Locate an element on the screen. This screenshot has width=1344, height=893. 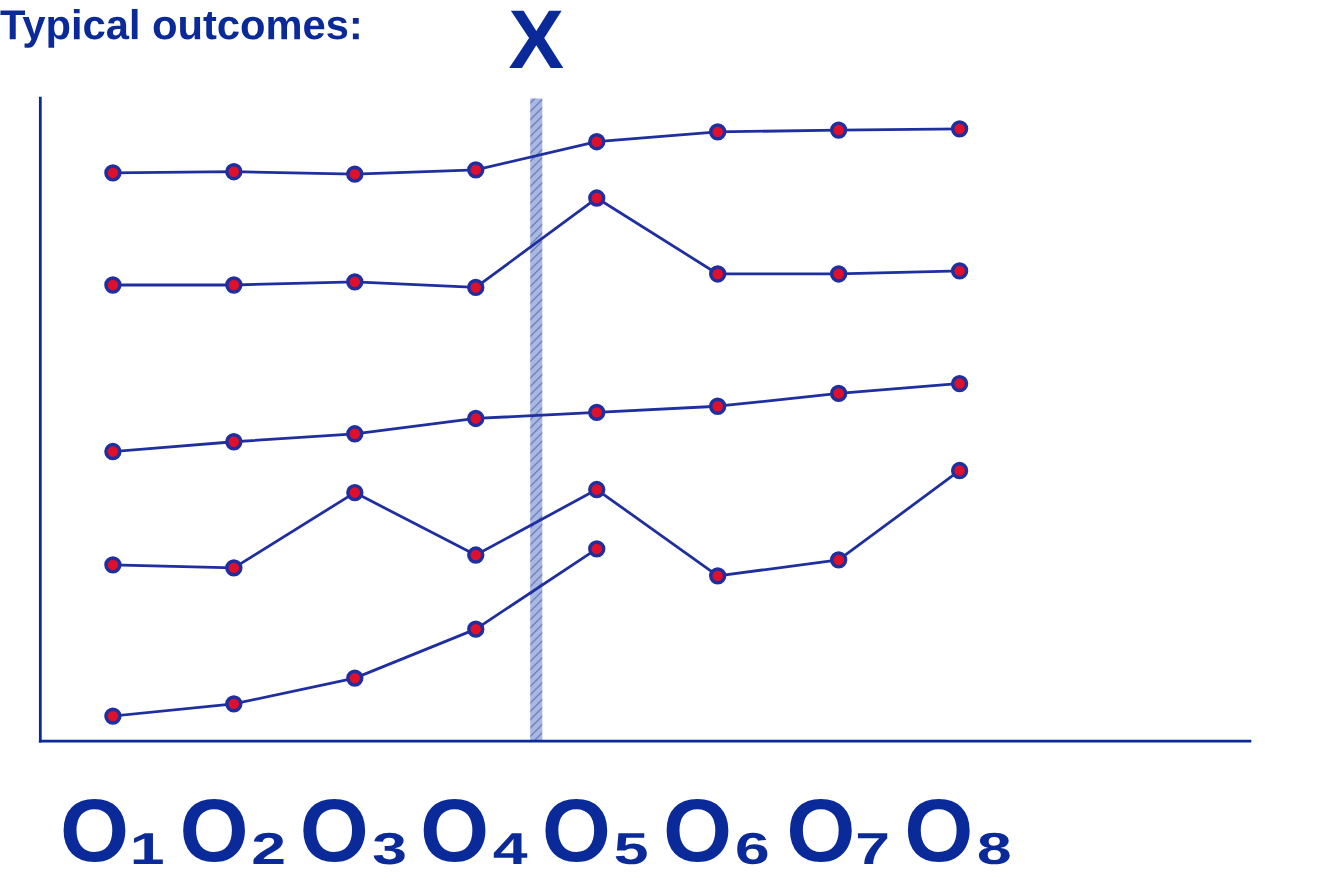
x-tick-label: O₂ is located at coordinates (233, 831).